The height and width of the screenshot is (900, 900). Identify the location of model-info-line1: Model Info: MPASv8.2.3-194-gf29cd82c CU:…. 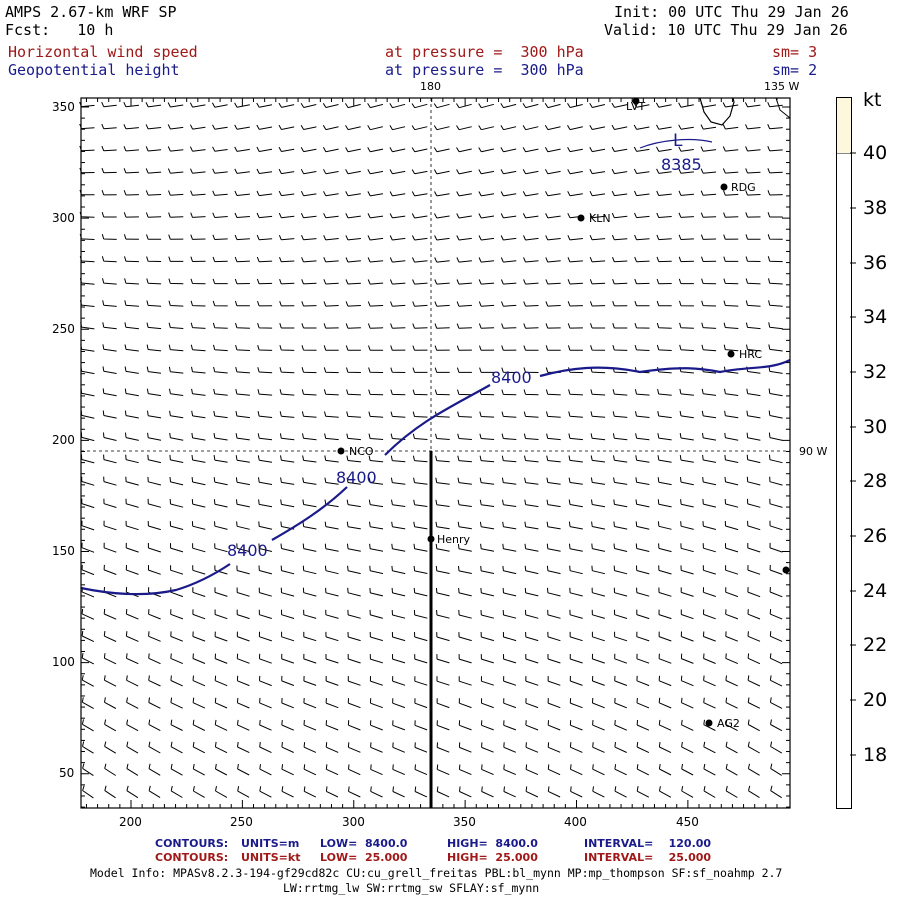
(436, 873).